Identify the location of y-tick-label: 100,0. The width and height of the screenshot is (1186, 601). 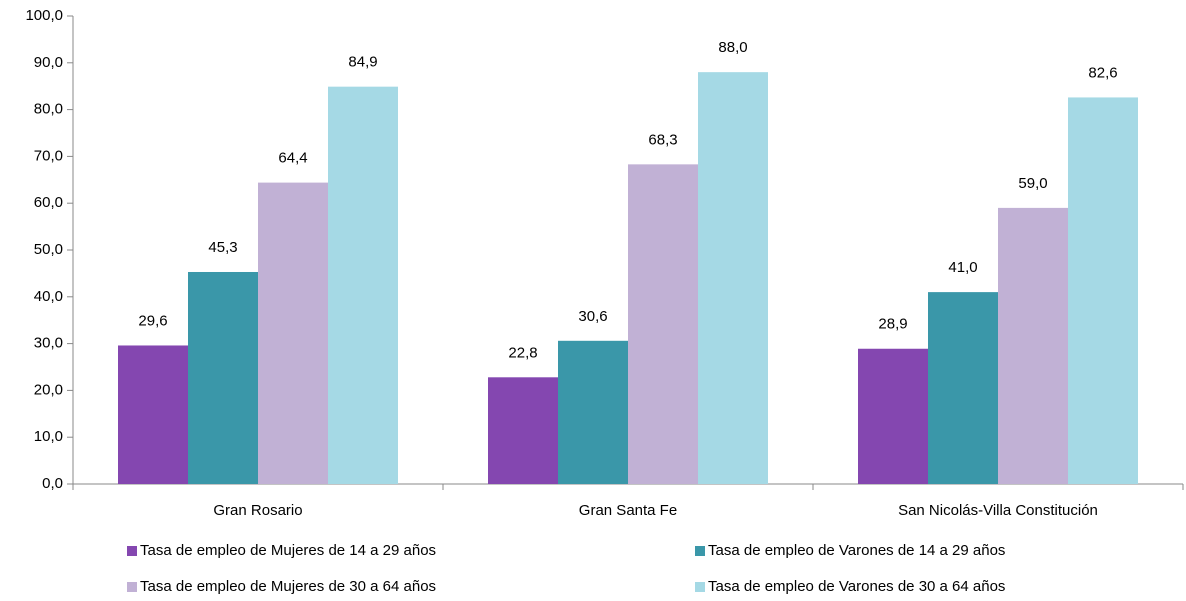
(44, 15).